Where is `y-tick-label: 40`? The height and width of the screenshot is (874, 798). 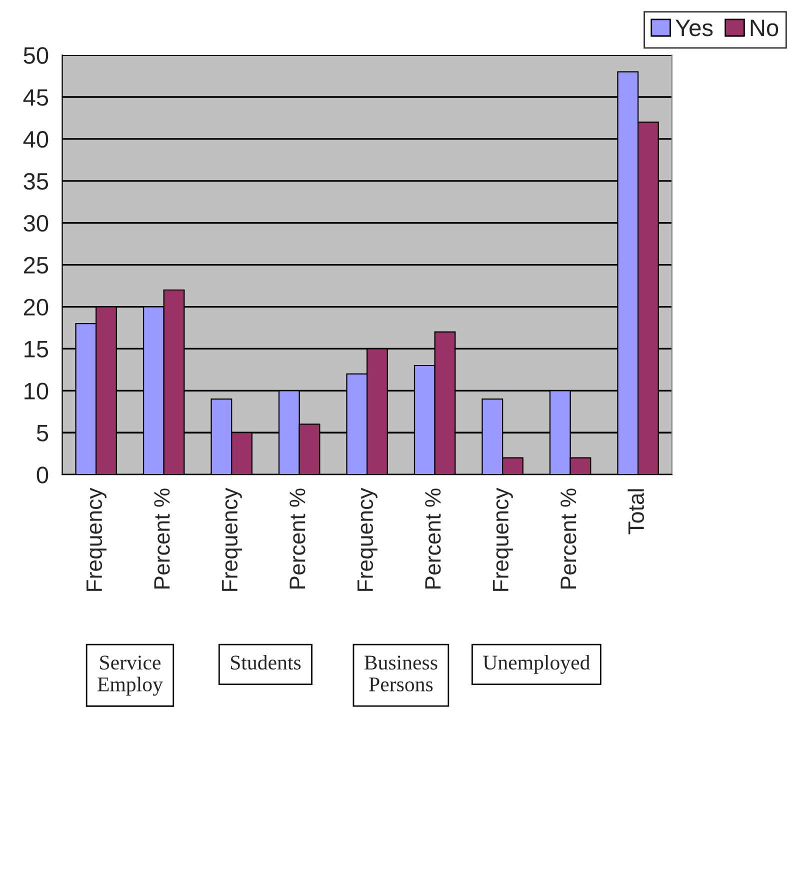
y-tick-label: 40 is located at coordinates (35, 139).